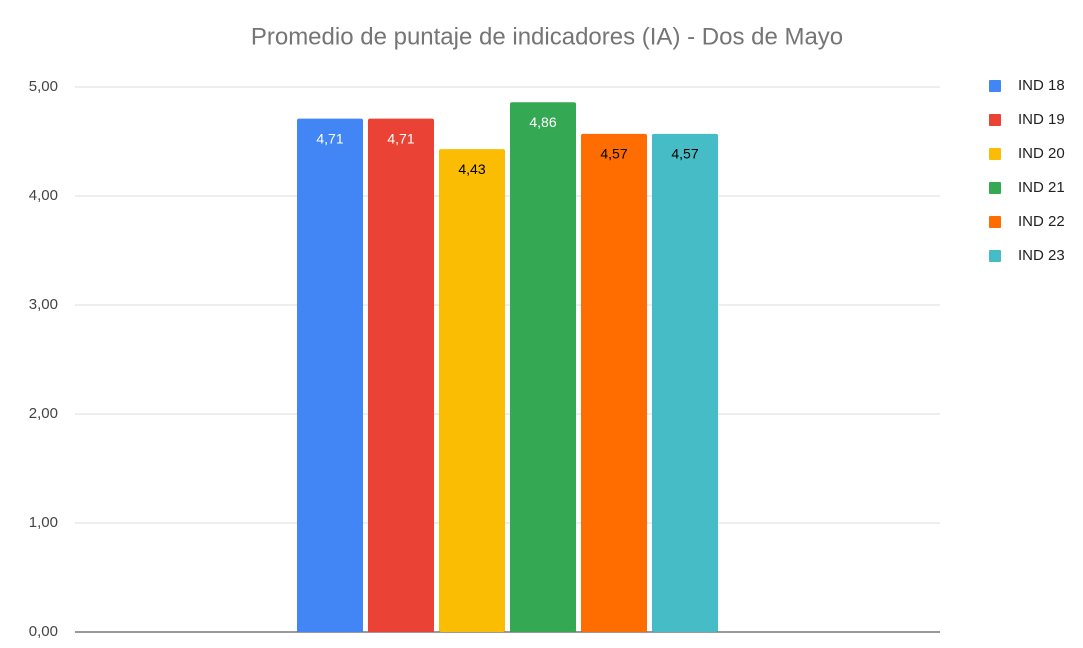  Describe the element at coordinates (1041, 153) in the screenshot. I see `legend-label: IND 20` at that location.